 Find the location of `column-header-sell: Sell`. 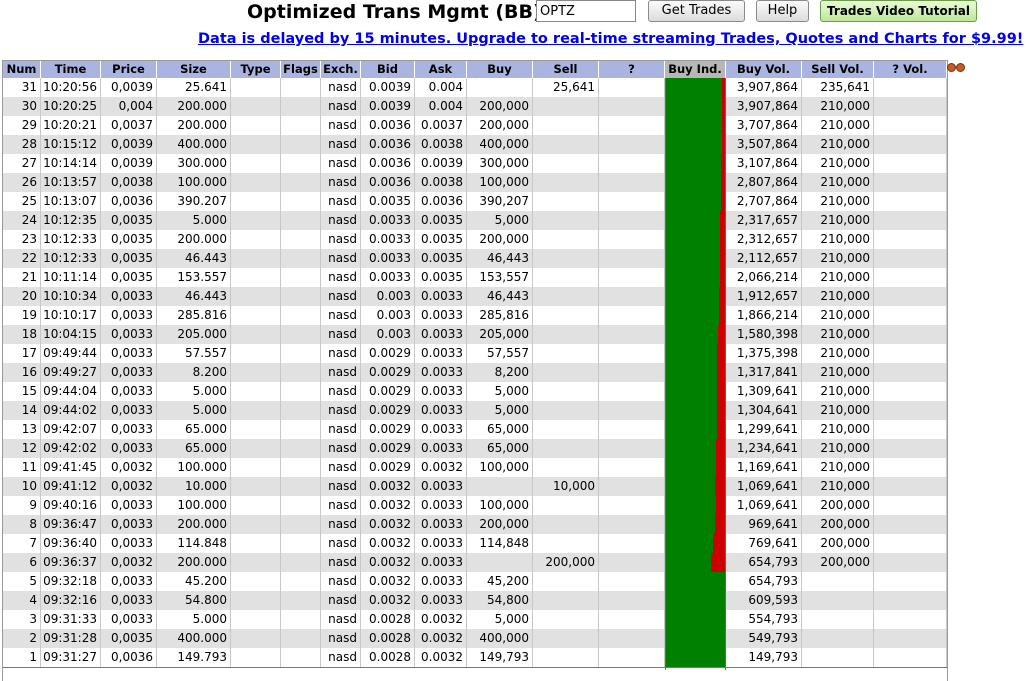

column-header-sell: Sell is located at coordinates (566, 69).